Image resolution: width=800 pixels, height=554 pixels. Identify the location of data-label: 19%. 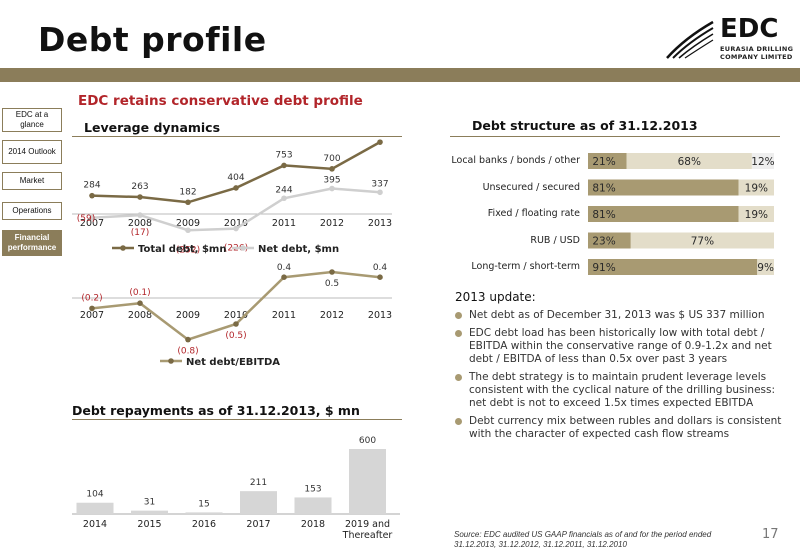
(756, 189).